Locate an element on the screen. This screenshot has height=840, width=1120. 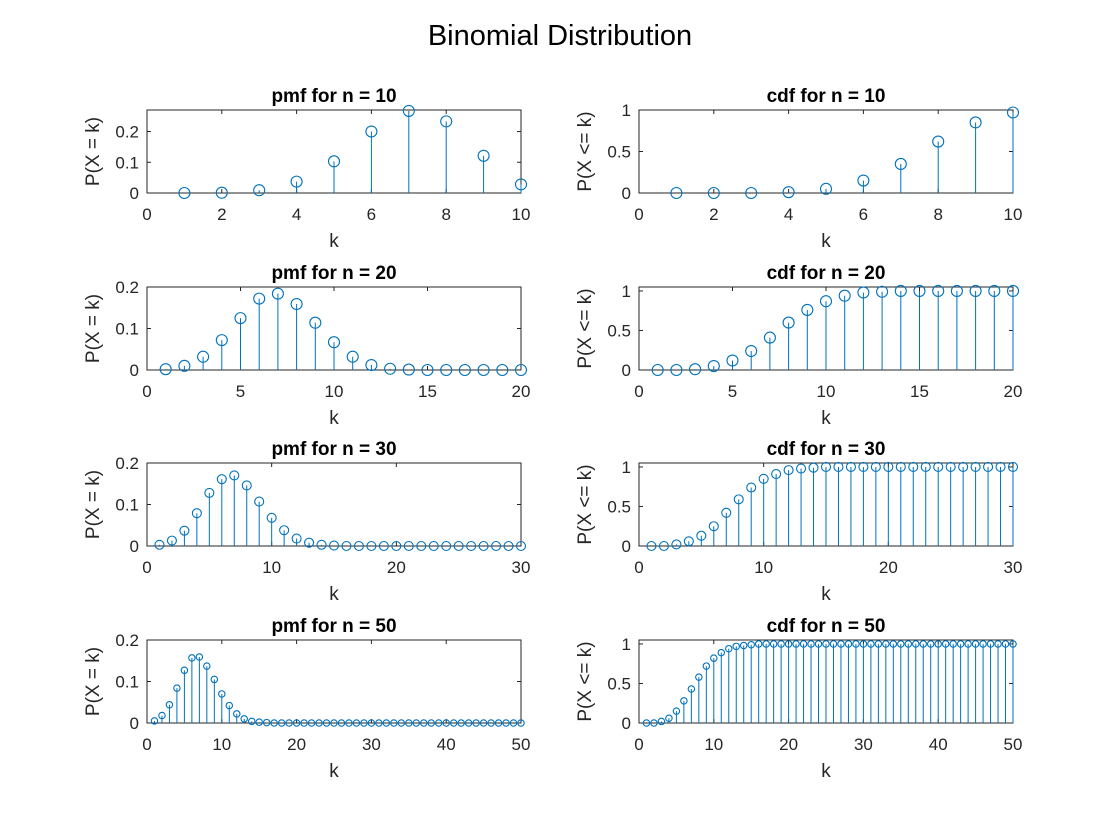
y-tick-label: 0.1 is located at coordinates (127, 162).